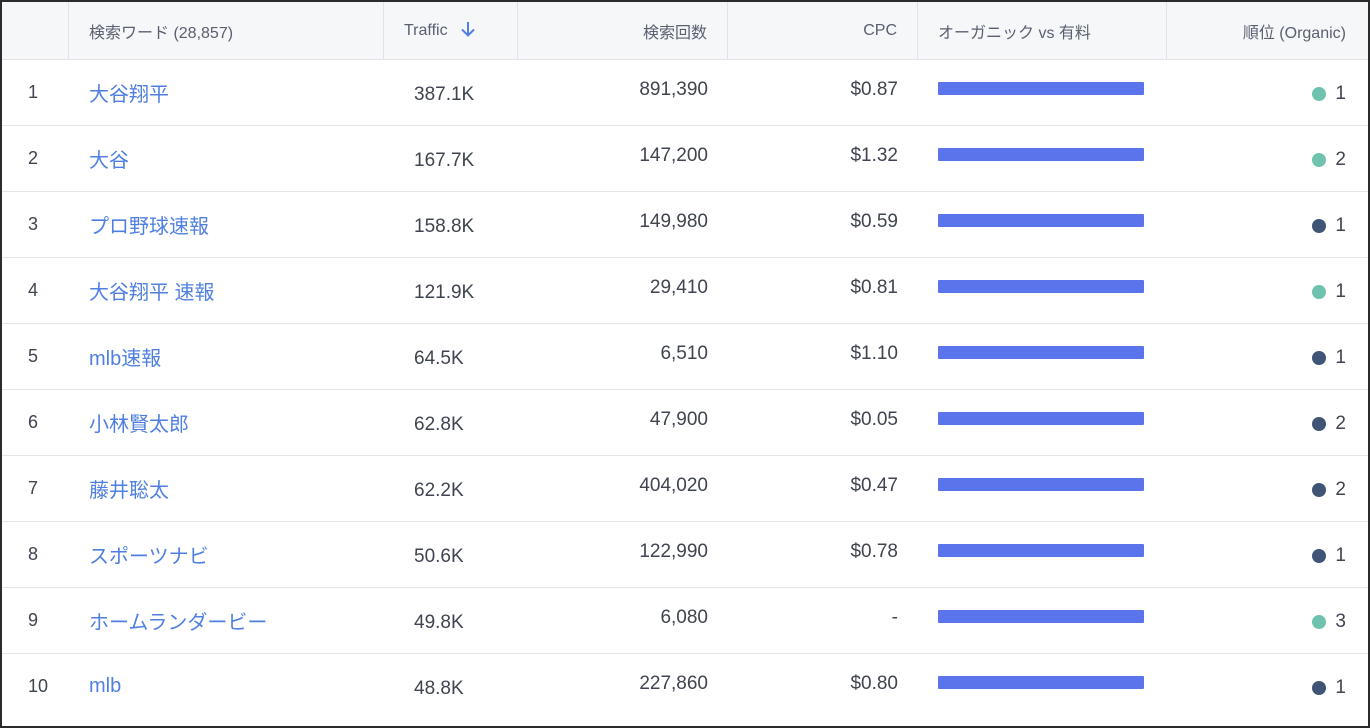 This screenshot has height=728, width=1370. Describe the element at coordinates (673, 551) in the screenshot. I see `search-volume-value: 122,990` at that location.